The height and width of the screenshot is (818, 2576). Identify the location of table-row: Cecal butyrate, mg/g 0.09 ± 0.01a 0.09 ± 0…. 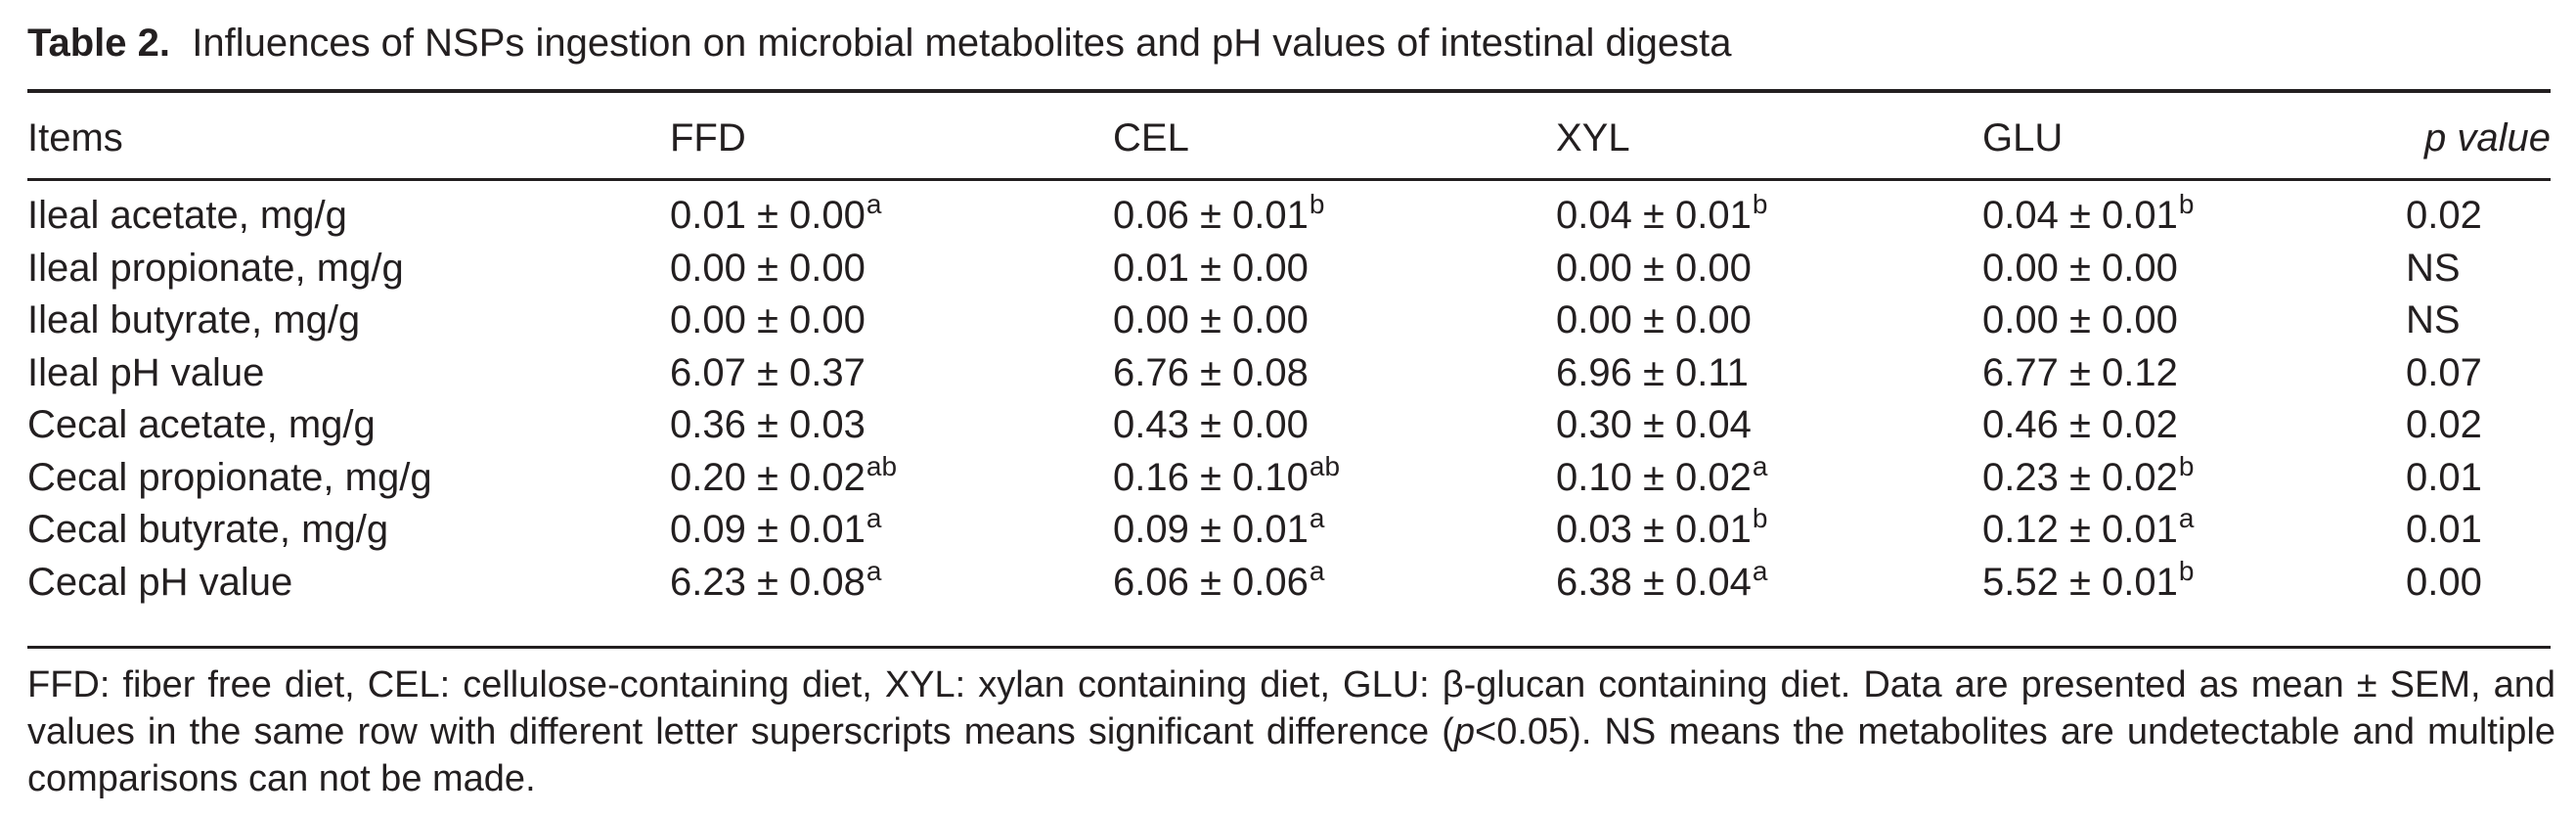
(1289, 530).